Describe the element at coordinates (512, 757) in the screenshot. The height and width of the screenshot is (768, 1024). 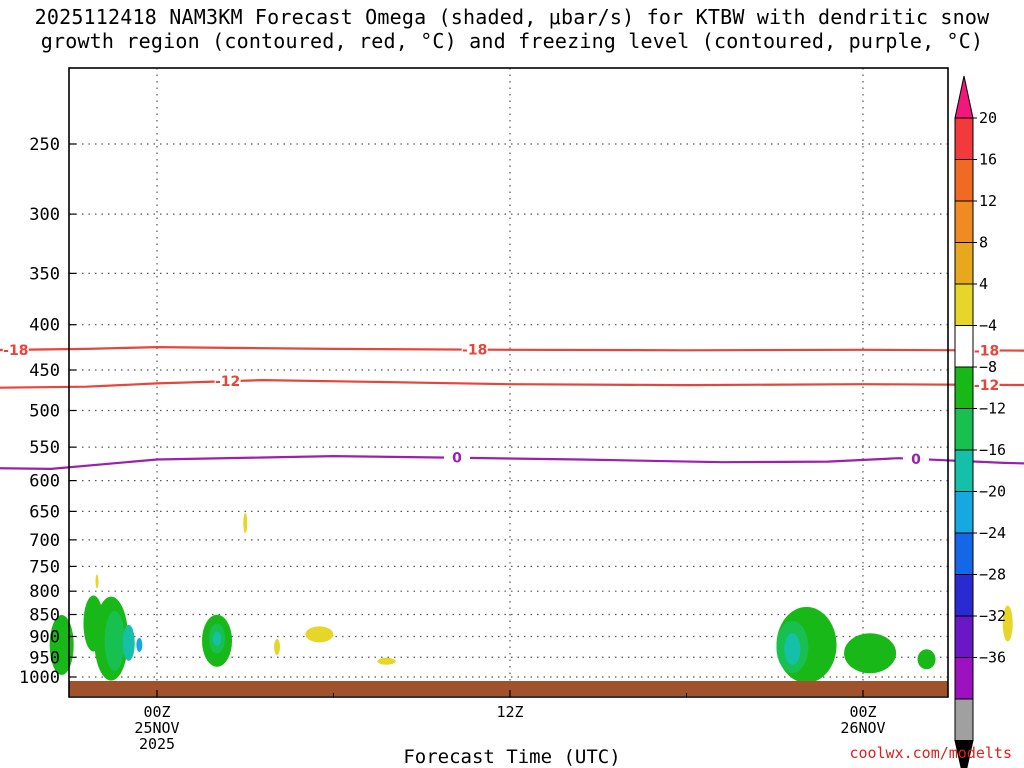
I see `x-axis-label: Forecast Time (UTC)` at that location.